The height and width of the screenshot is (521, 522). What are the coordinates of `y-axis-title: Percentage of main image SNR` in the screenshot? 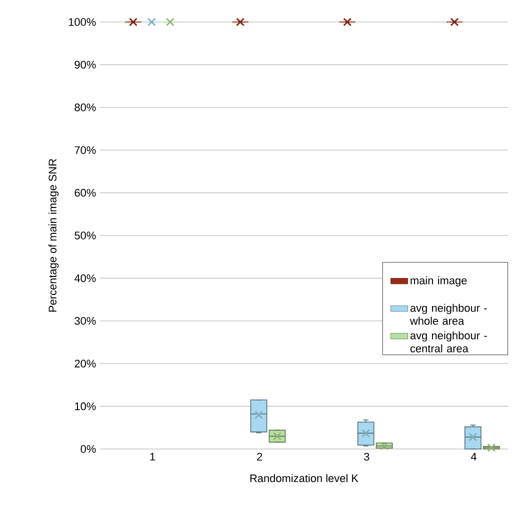 It's located at (53, 235).